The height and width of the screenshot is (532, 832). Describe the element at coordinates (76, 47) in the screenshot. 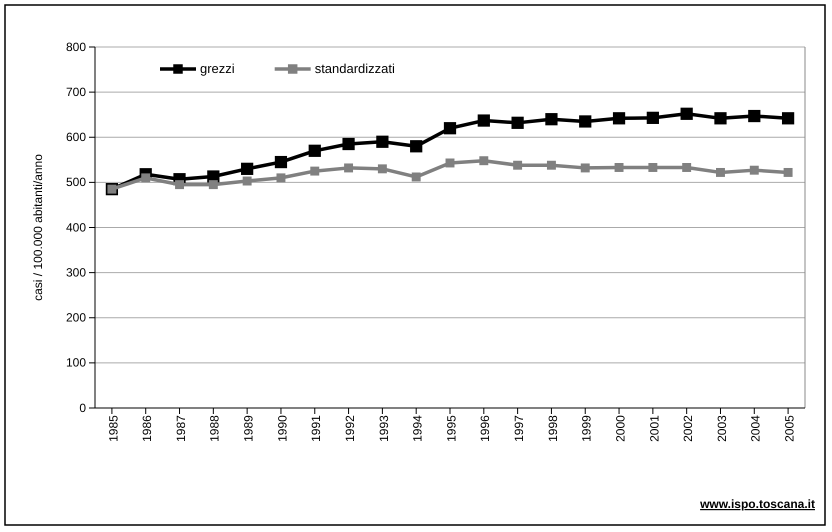

I see `y-tick-label: 800` at that location.